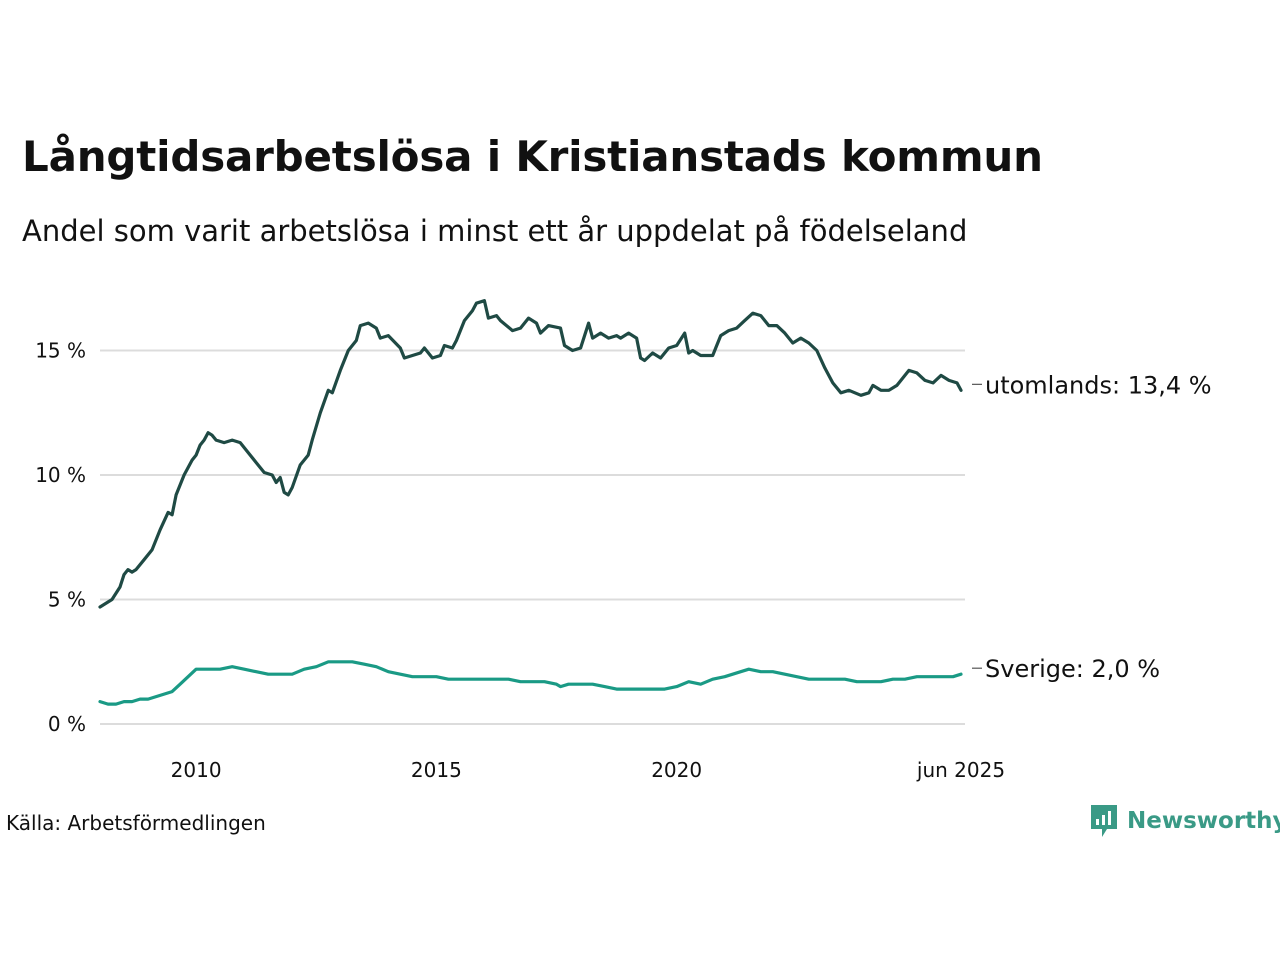 The image size is (1280, 960). Describe the element at coordinates (1104, 821) in the screenshot. I see `newsworthy-chart-icon` at that location.